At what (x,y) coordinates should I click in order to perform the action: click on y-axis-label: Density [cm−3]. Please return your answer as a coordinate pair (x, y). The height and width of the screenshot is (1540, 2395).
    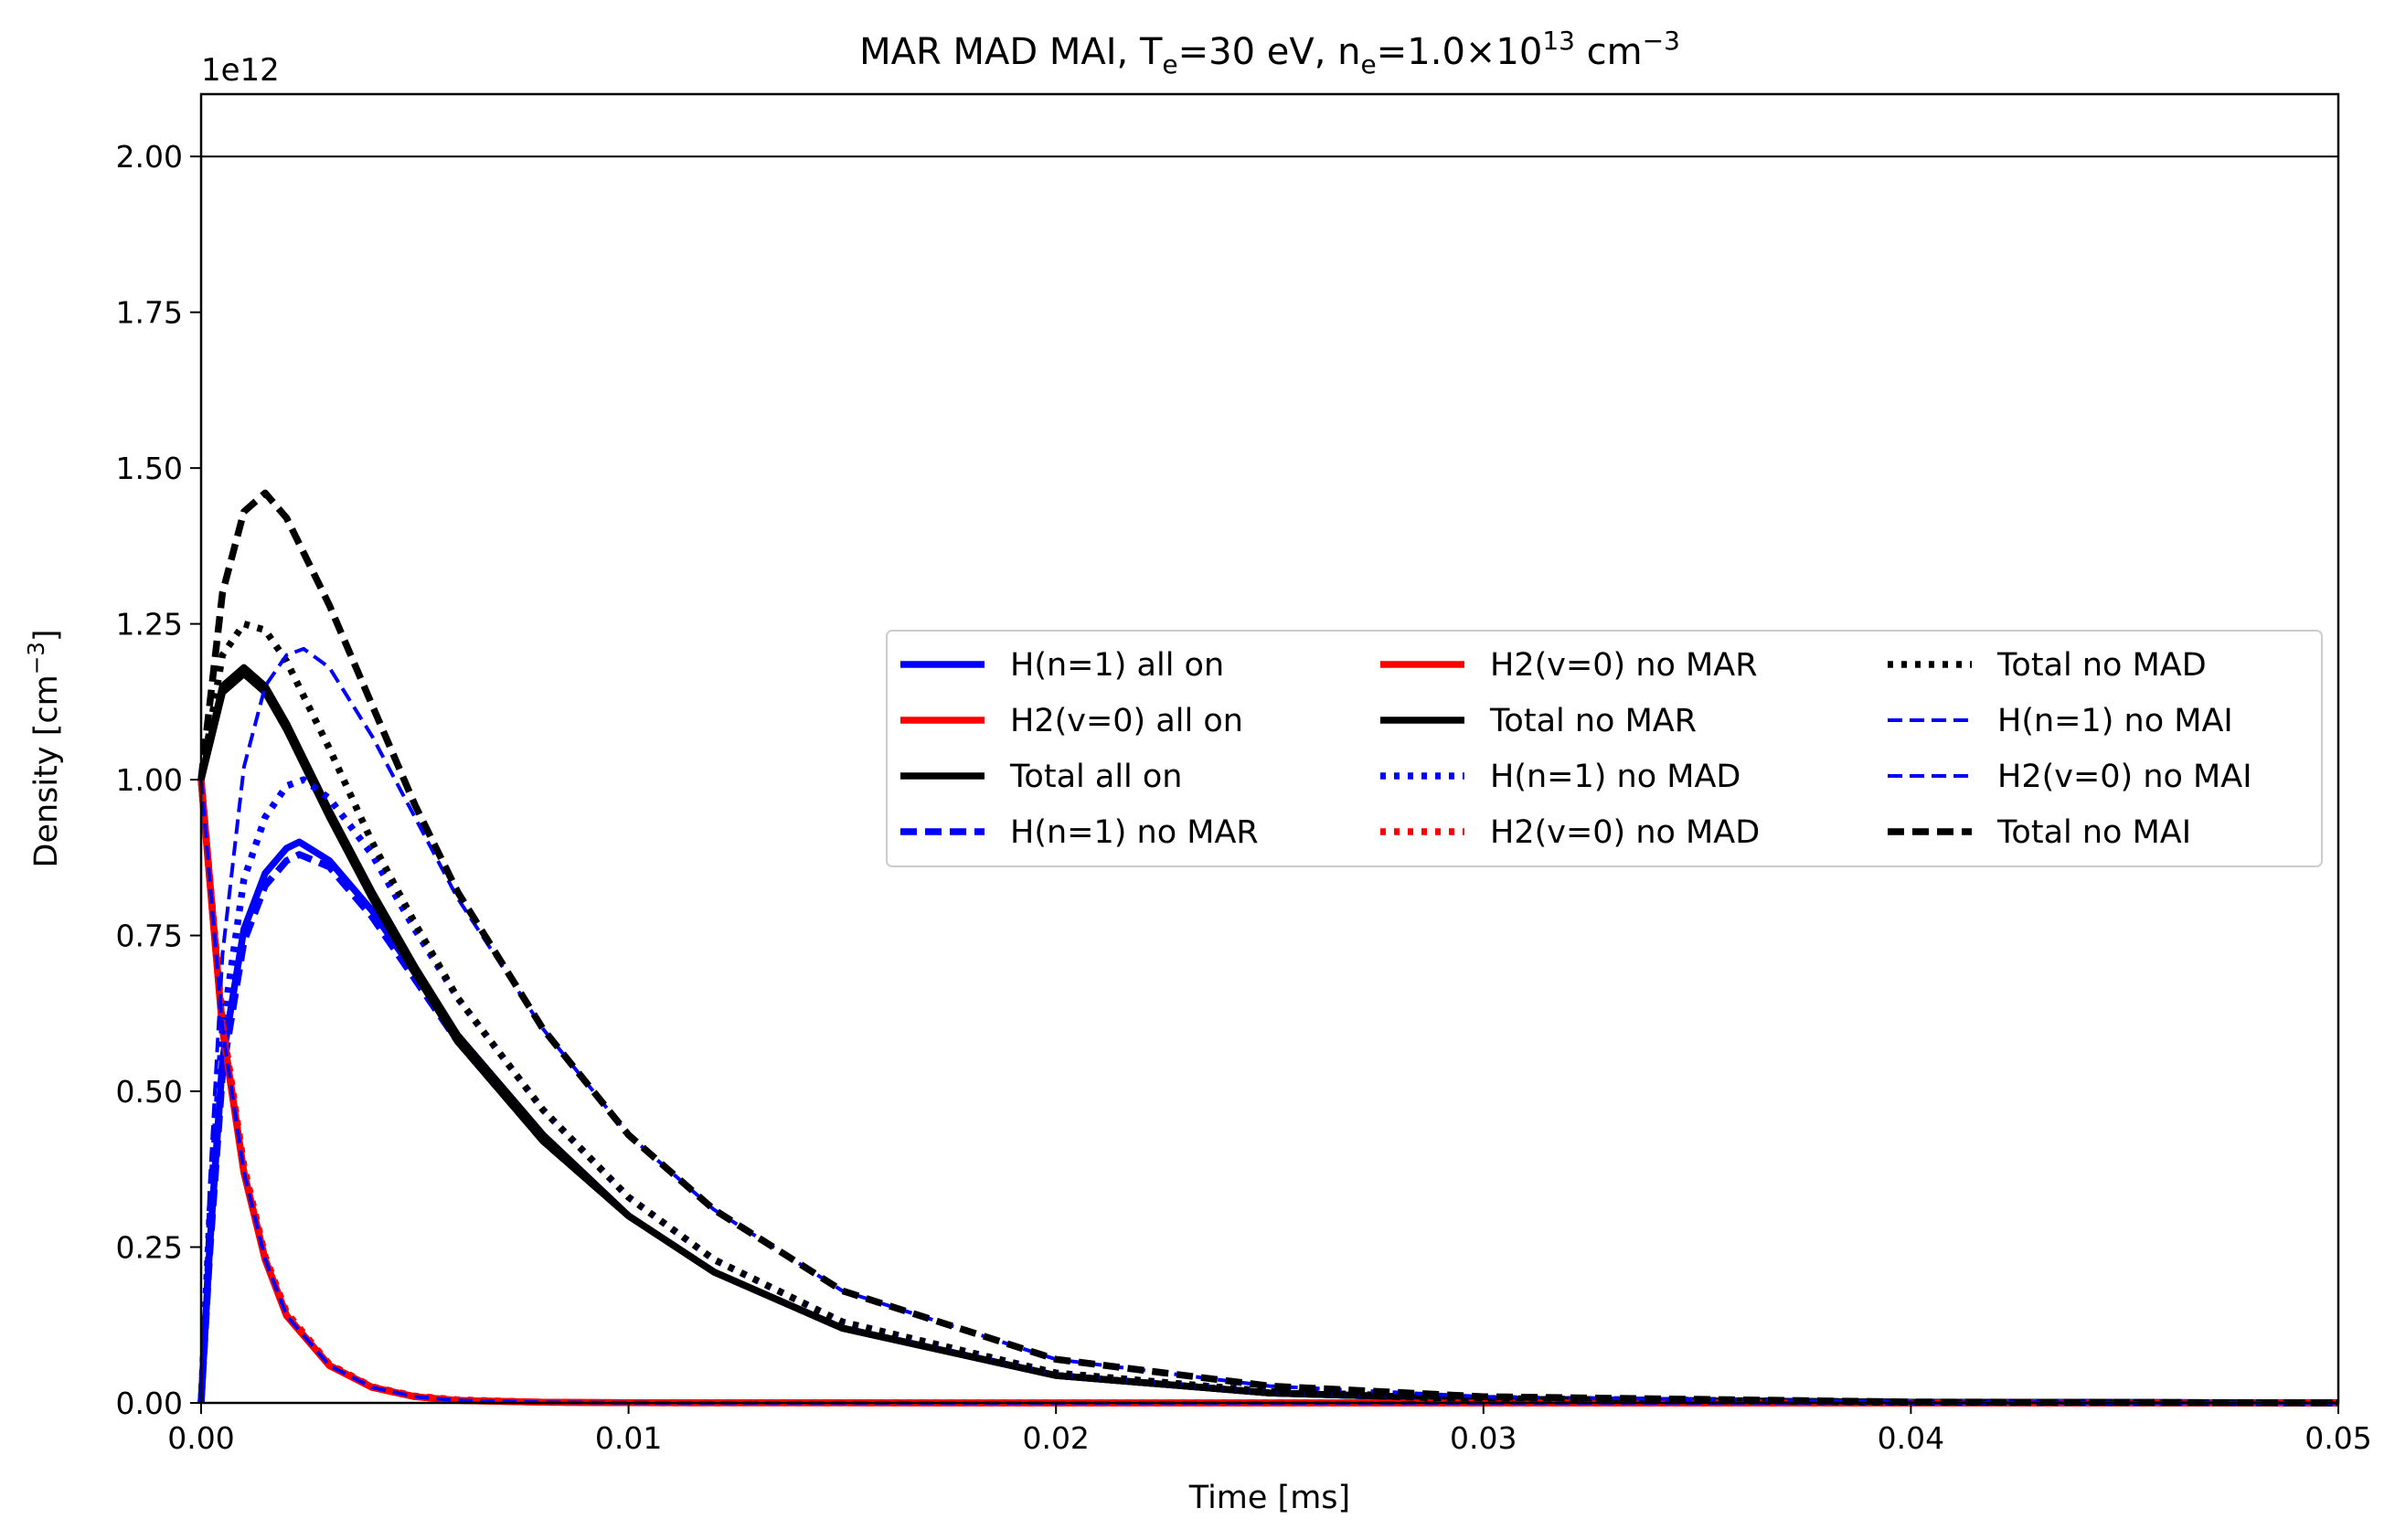
    Looking at the image, I should click on (44, 749).